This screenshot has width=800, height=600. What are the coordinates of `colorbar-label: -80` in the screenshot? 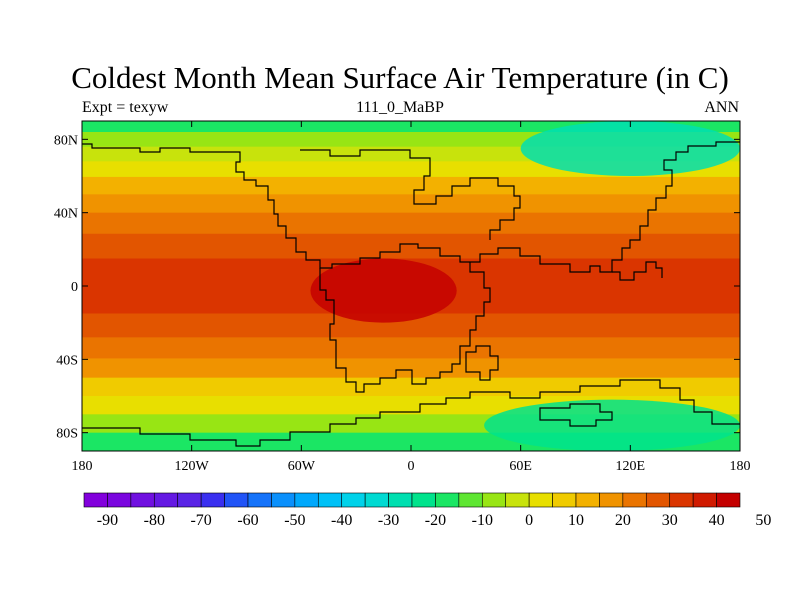 It's located at (154, 520).